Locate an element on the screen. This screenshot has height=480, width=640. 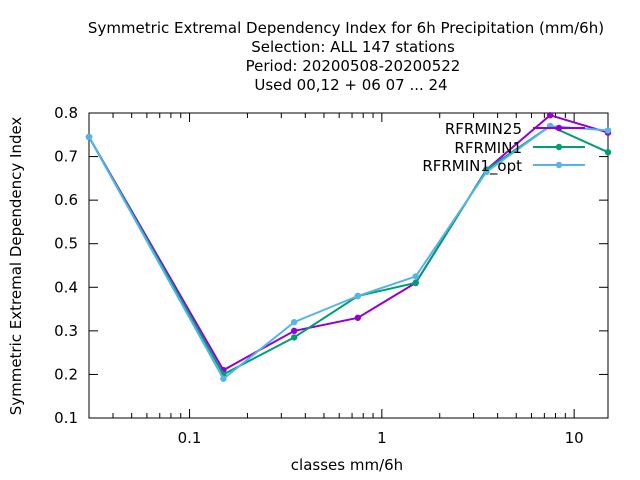
legend-marker-rfrmin1-opt is located at coordinates (559, 165).